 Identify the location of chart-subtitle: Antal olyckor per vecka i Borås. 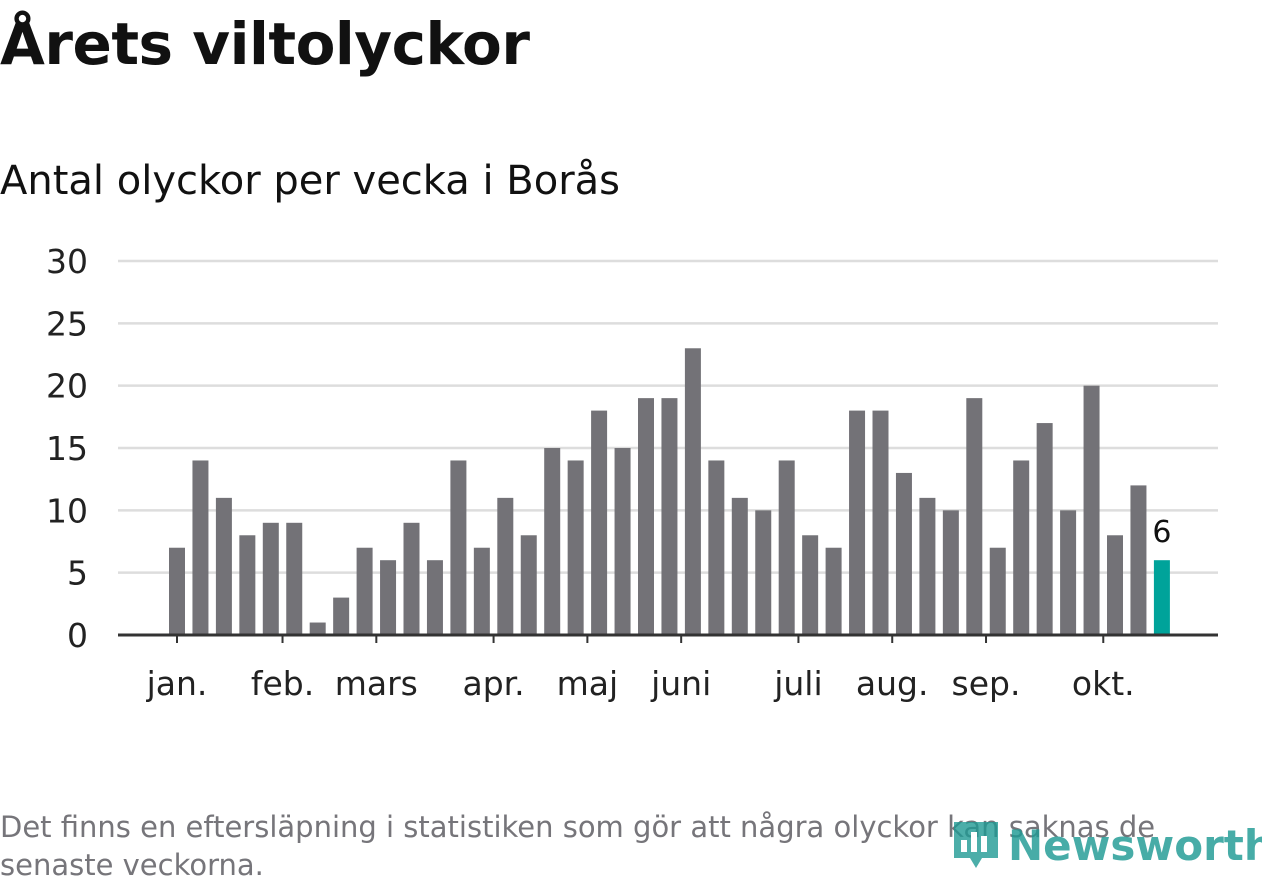
(310, 181).